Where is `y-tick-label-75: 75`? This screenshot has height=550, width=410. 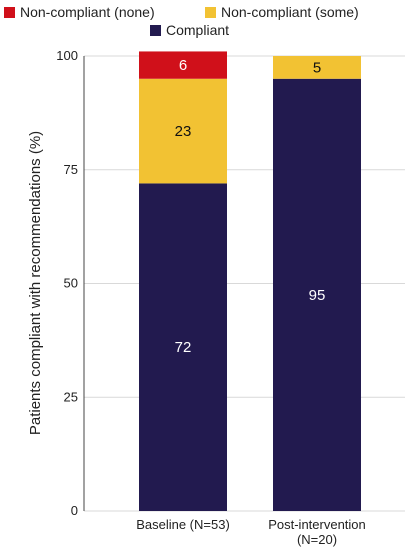 y-tick-label-75: 75 is located at coordinates (71, 169).